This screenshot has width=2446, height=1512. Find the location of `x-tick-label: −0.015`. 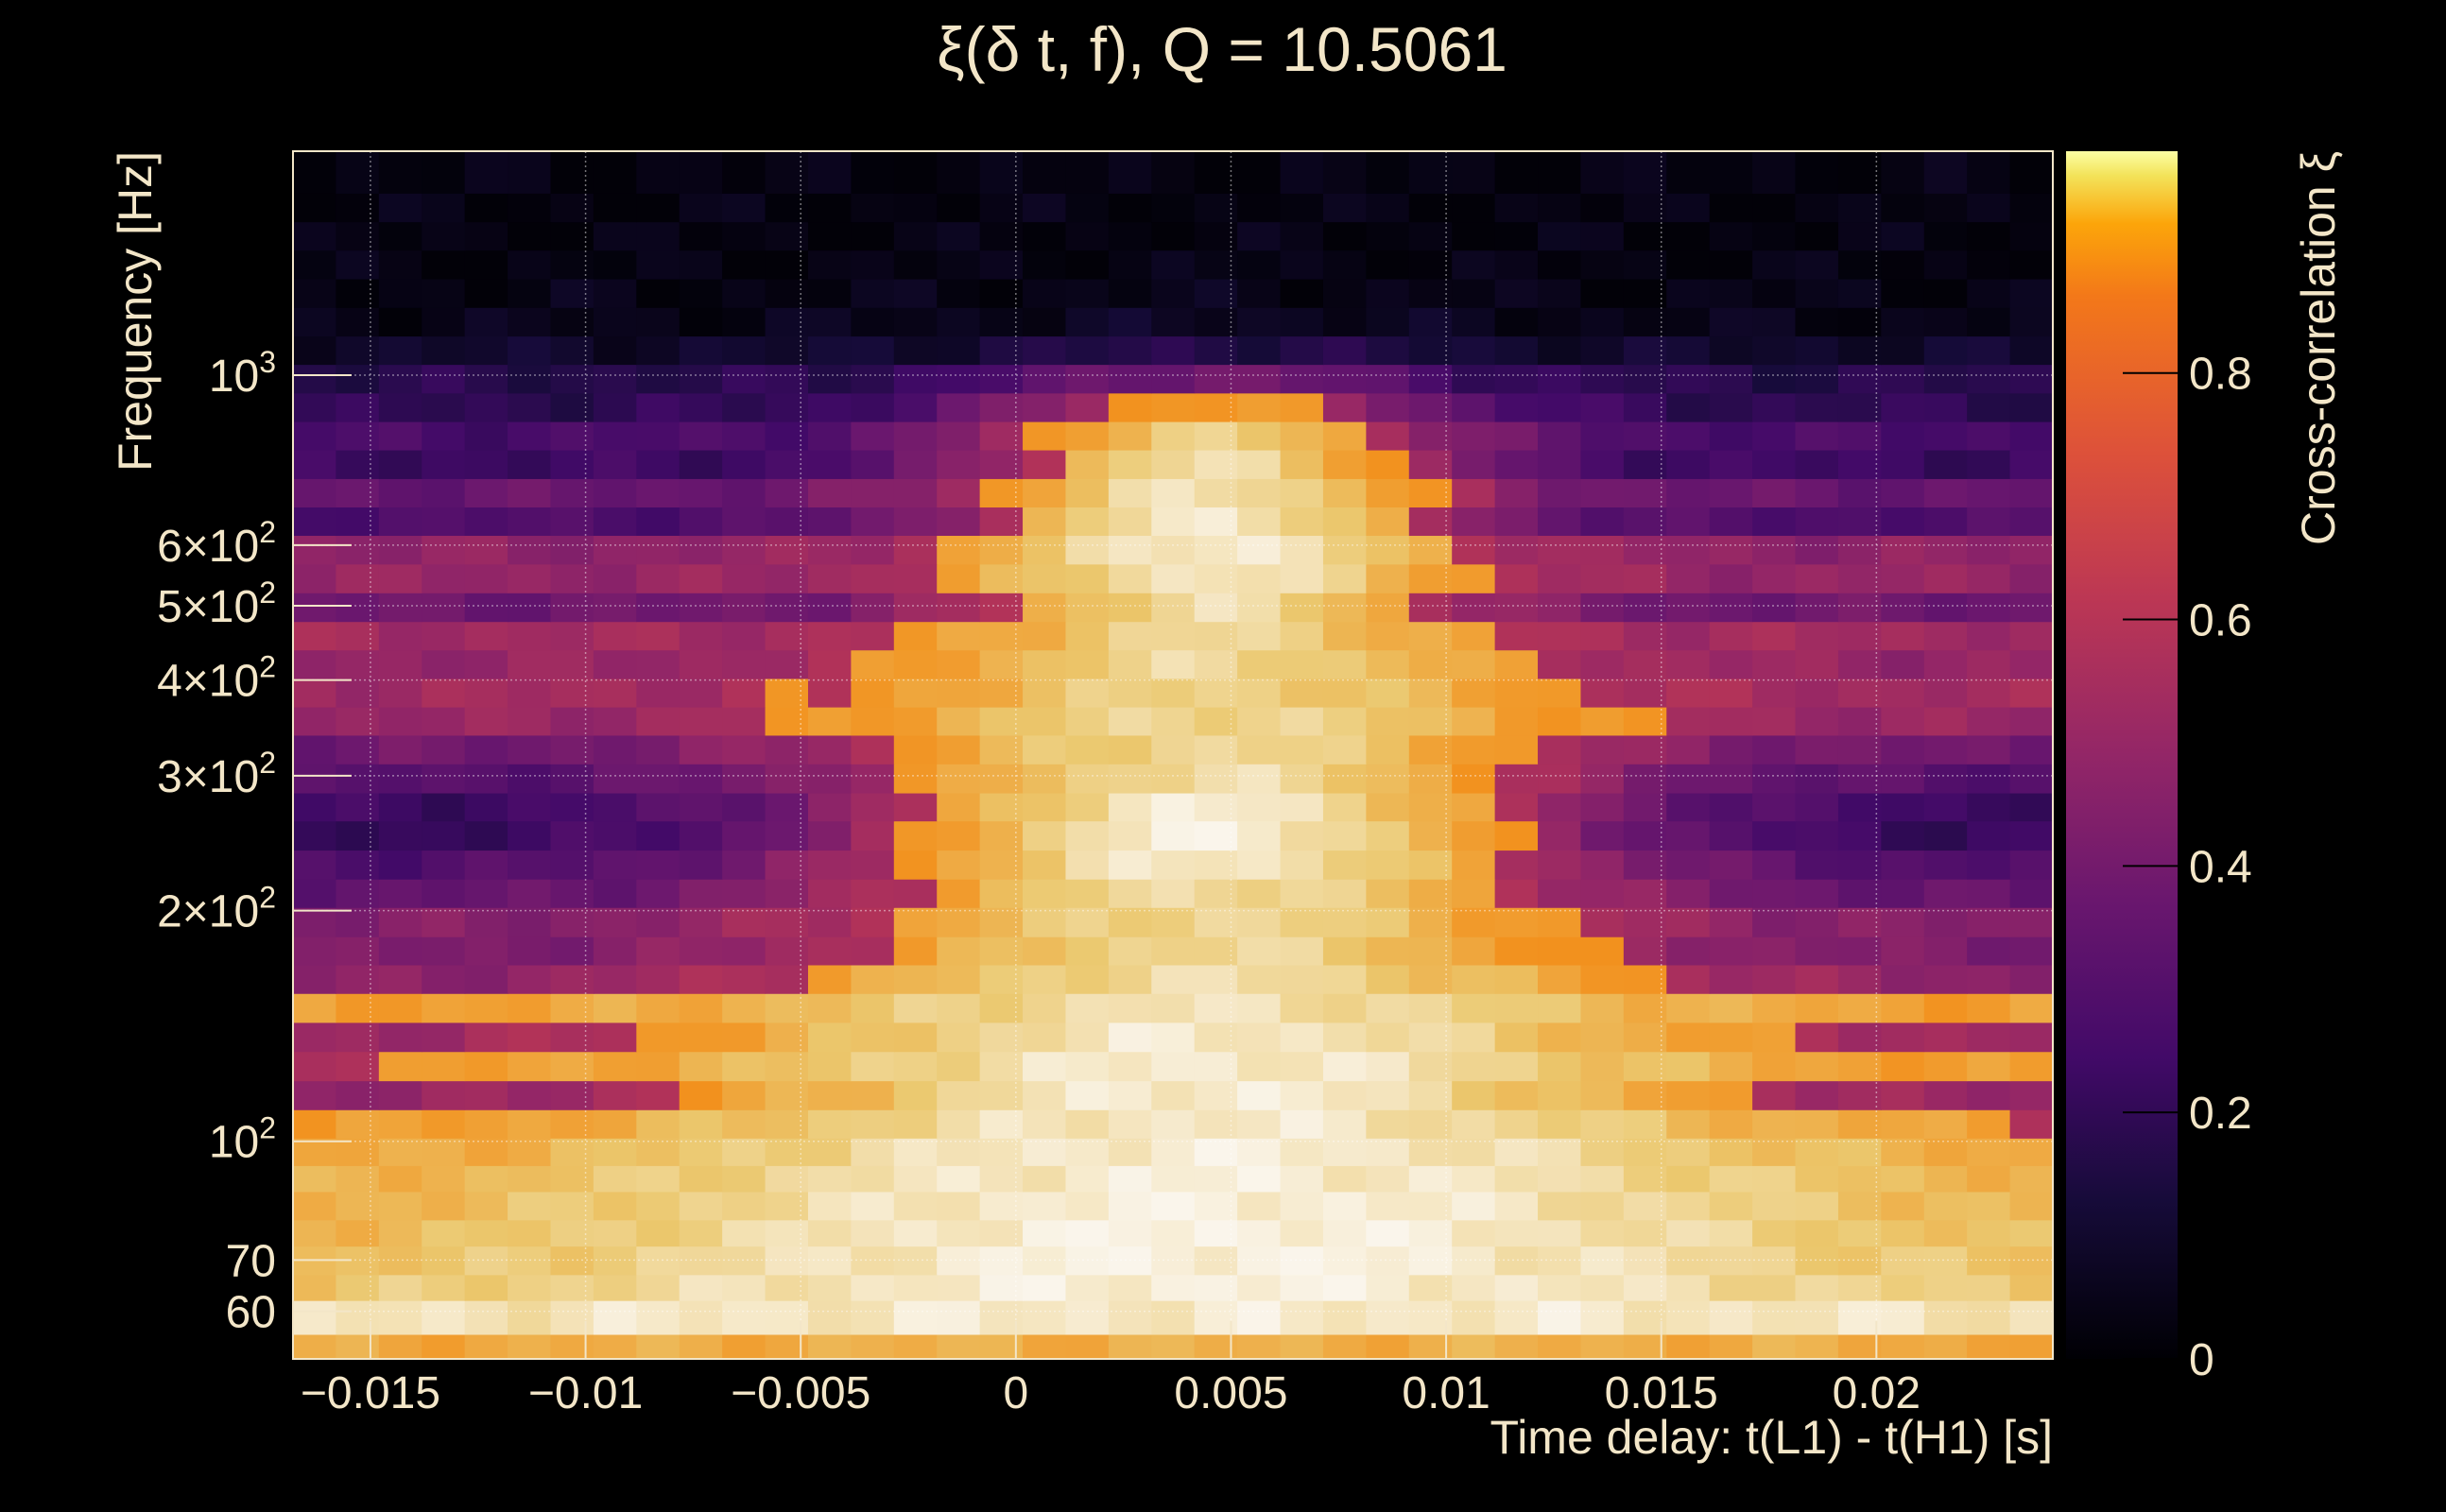

x-tick-label: −0.015 is located at coordinates (370, 1393).